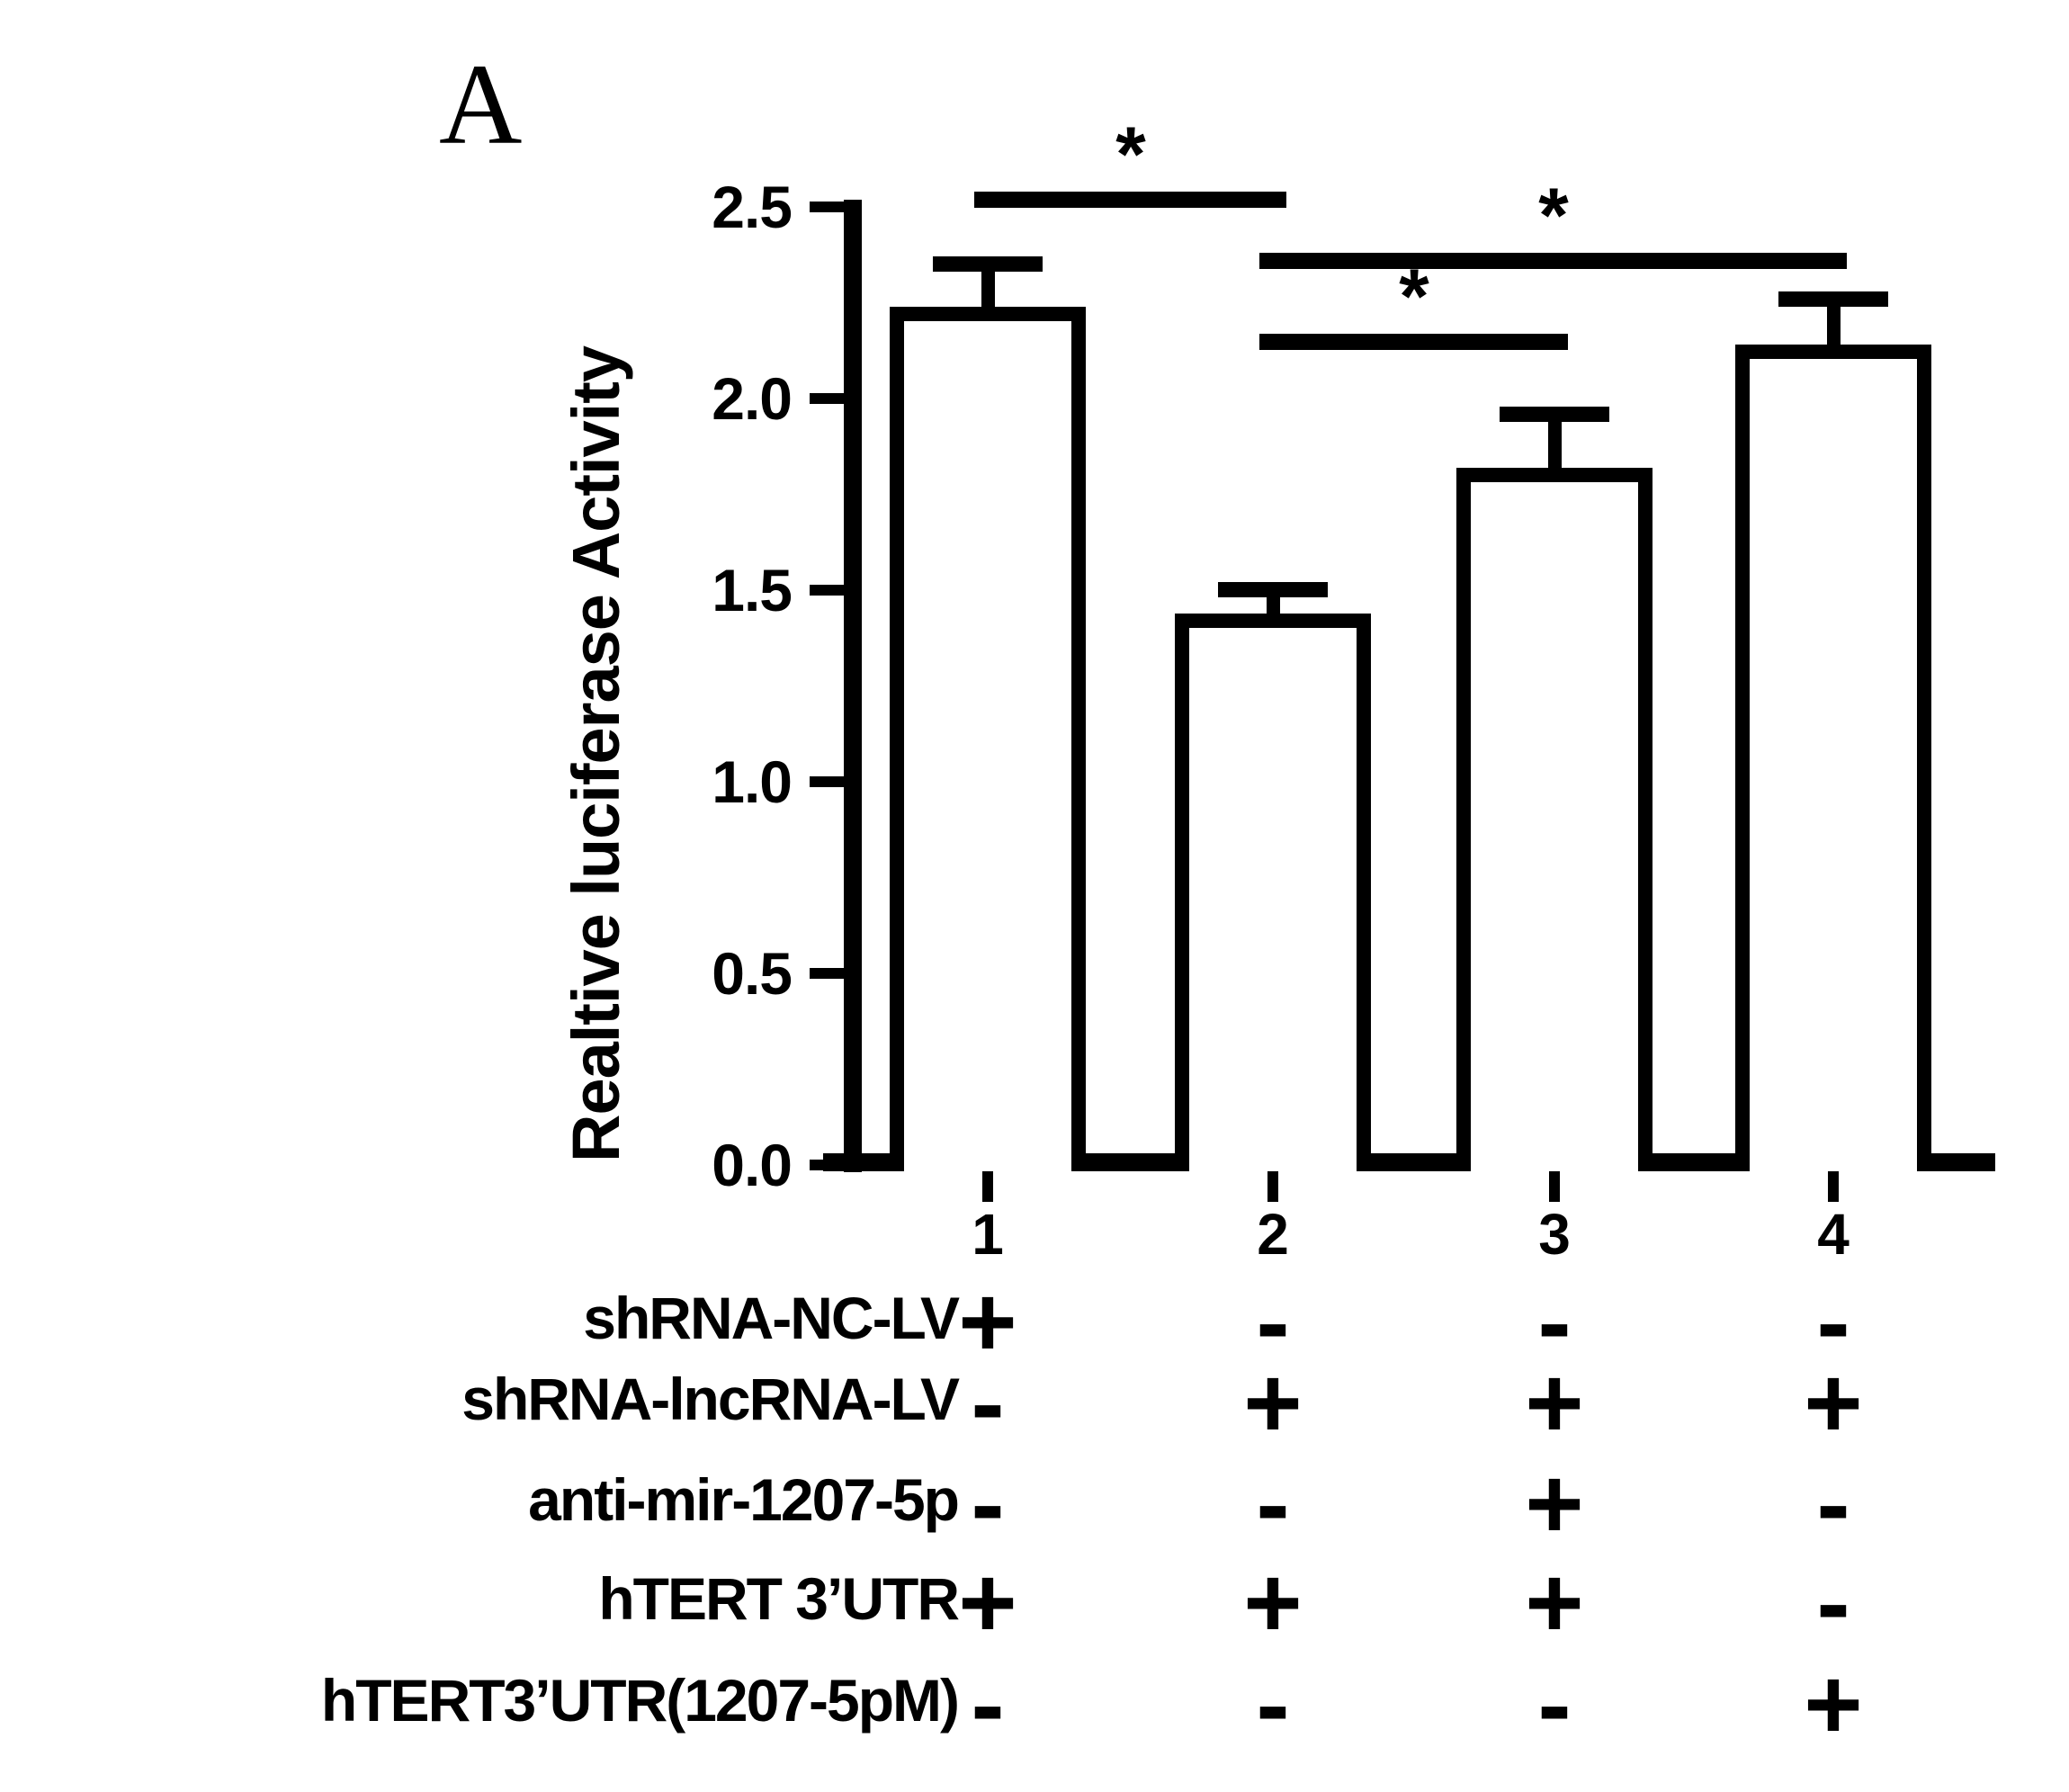 The width and height of the screenshot is (2069, 1792). Describe the element at coordinates (710, 1399) in the screenshot. I see `condition-label: shRNA-lncRNA-LV` at that location.